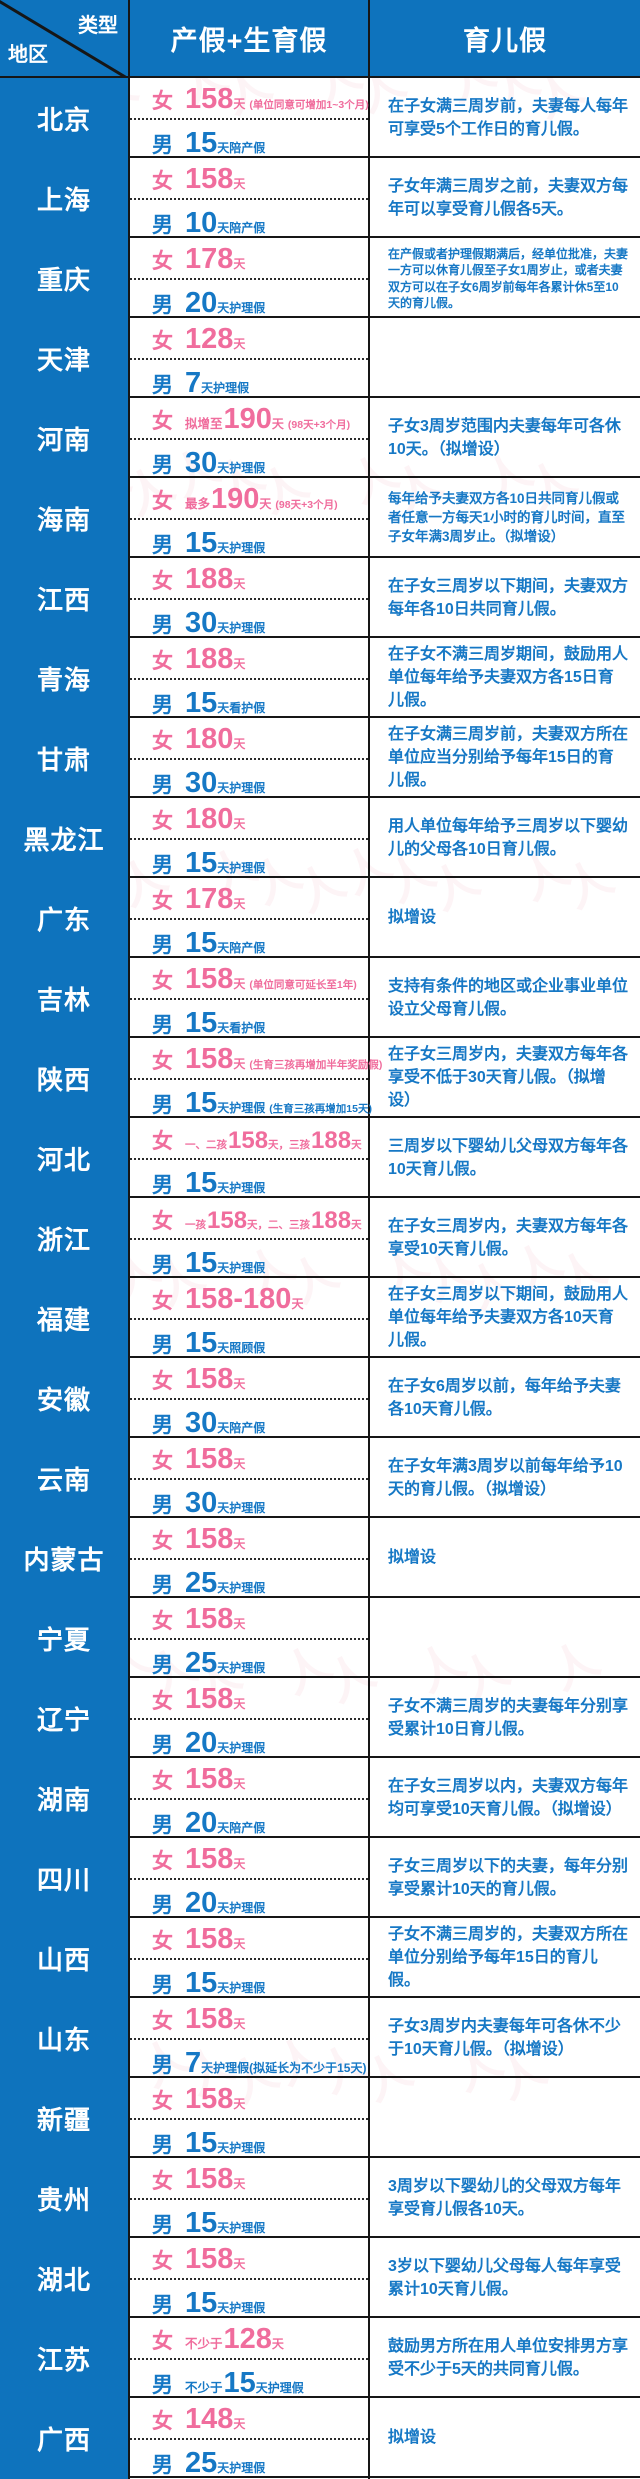  What do you see at coordinates (249, 339) in the screenshot?
I see `female-leave-line: 女 128 天` at bounding box center [249, 339].